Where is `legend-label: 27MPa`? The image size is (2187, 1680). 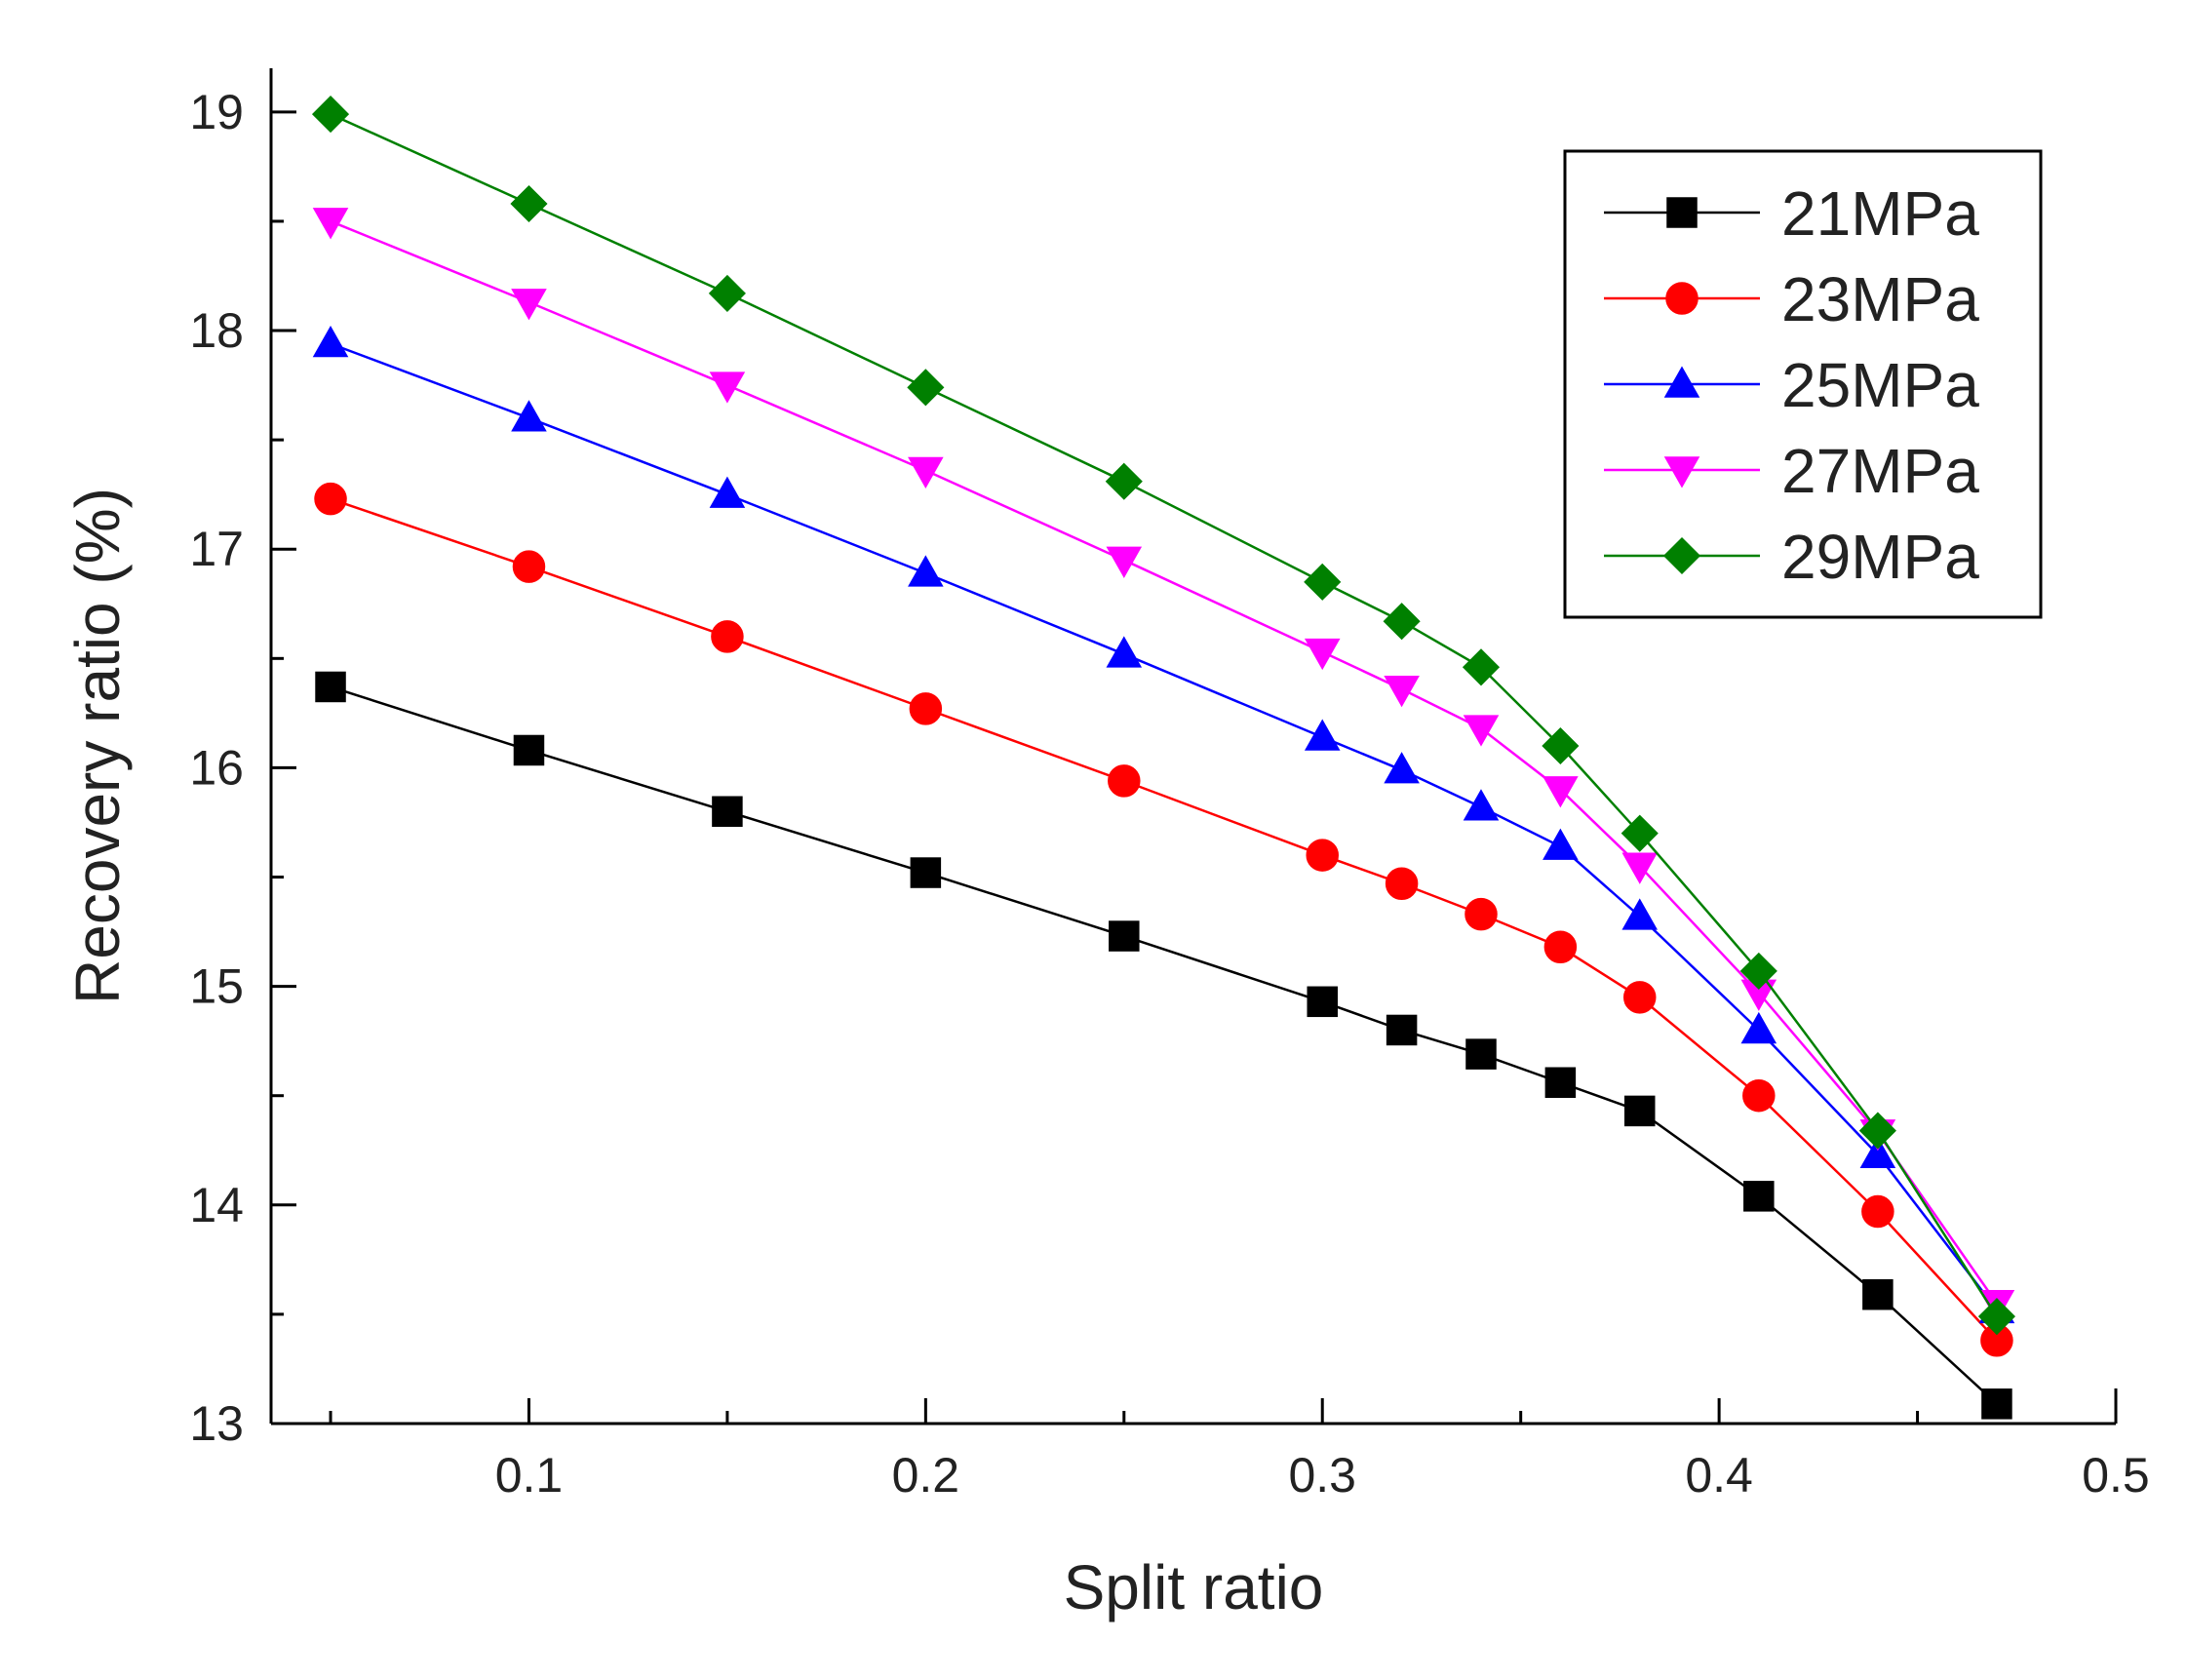 legend-label: 27MPa is located at coordinates (1880, 471).